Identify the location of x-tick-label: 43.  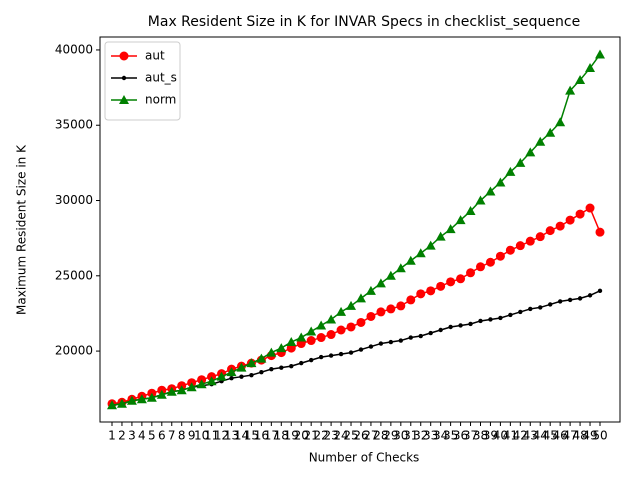
(530, 436).